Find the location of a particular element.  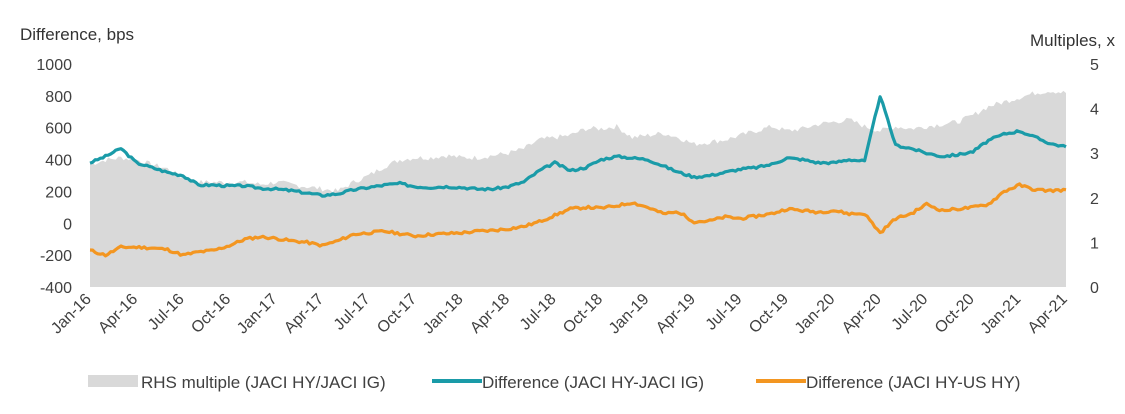

x-tick-label: Apr-17 is located at coordinates (304, 314).